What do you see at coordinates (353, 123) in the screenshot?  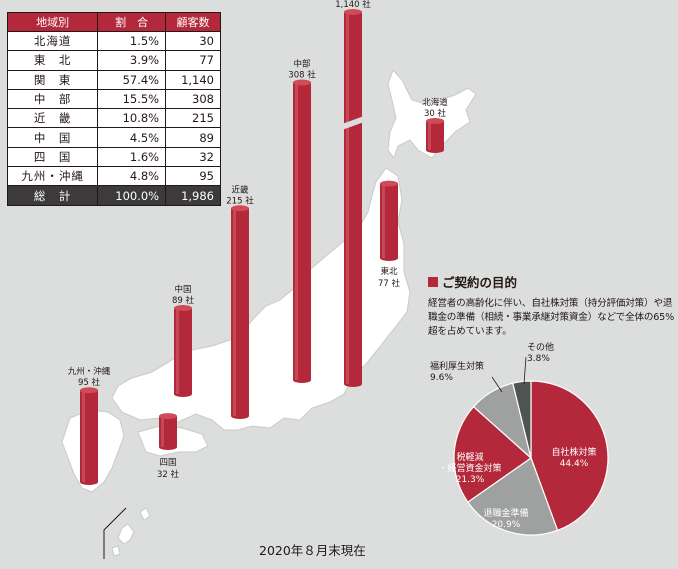 I see `axis-break-mark` at bounding box center [353, 123].